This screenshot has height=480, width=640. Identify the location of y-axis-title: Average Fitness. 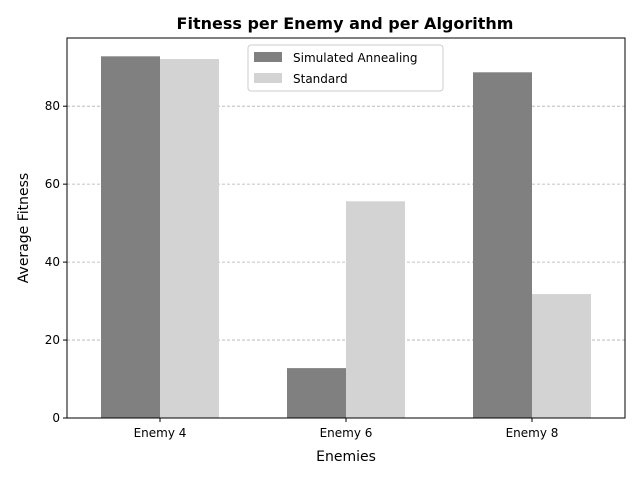
(24, 228).